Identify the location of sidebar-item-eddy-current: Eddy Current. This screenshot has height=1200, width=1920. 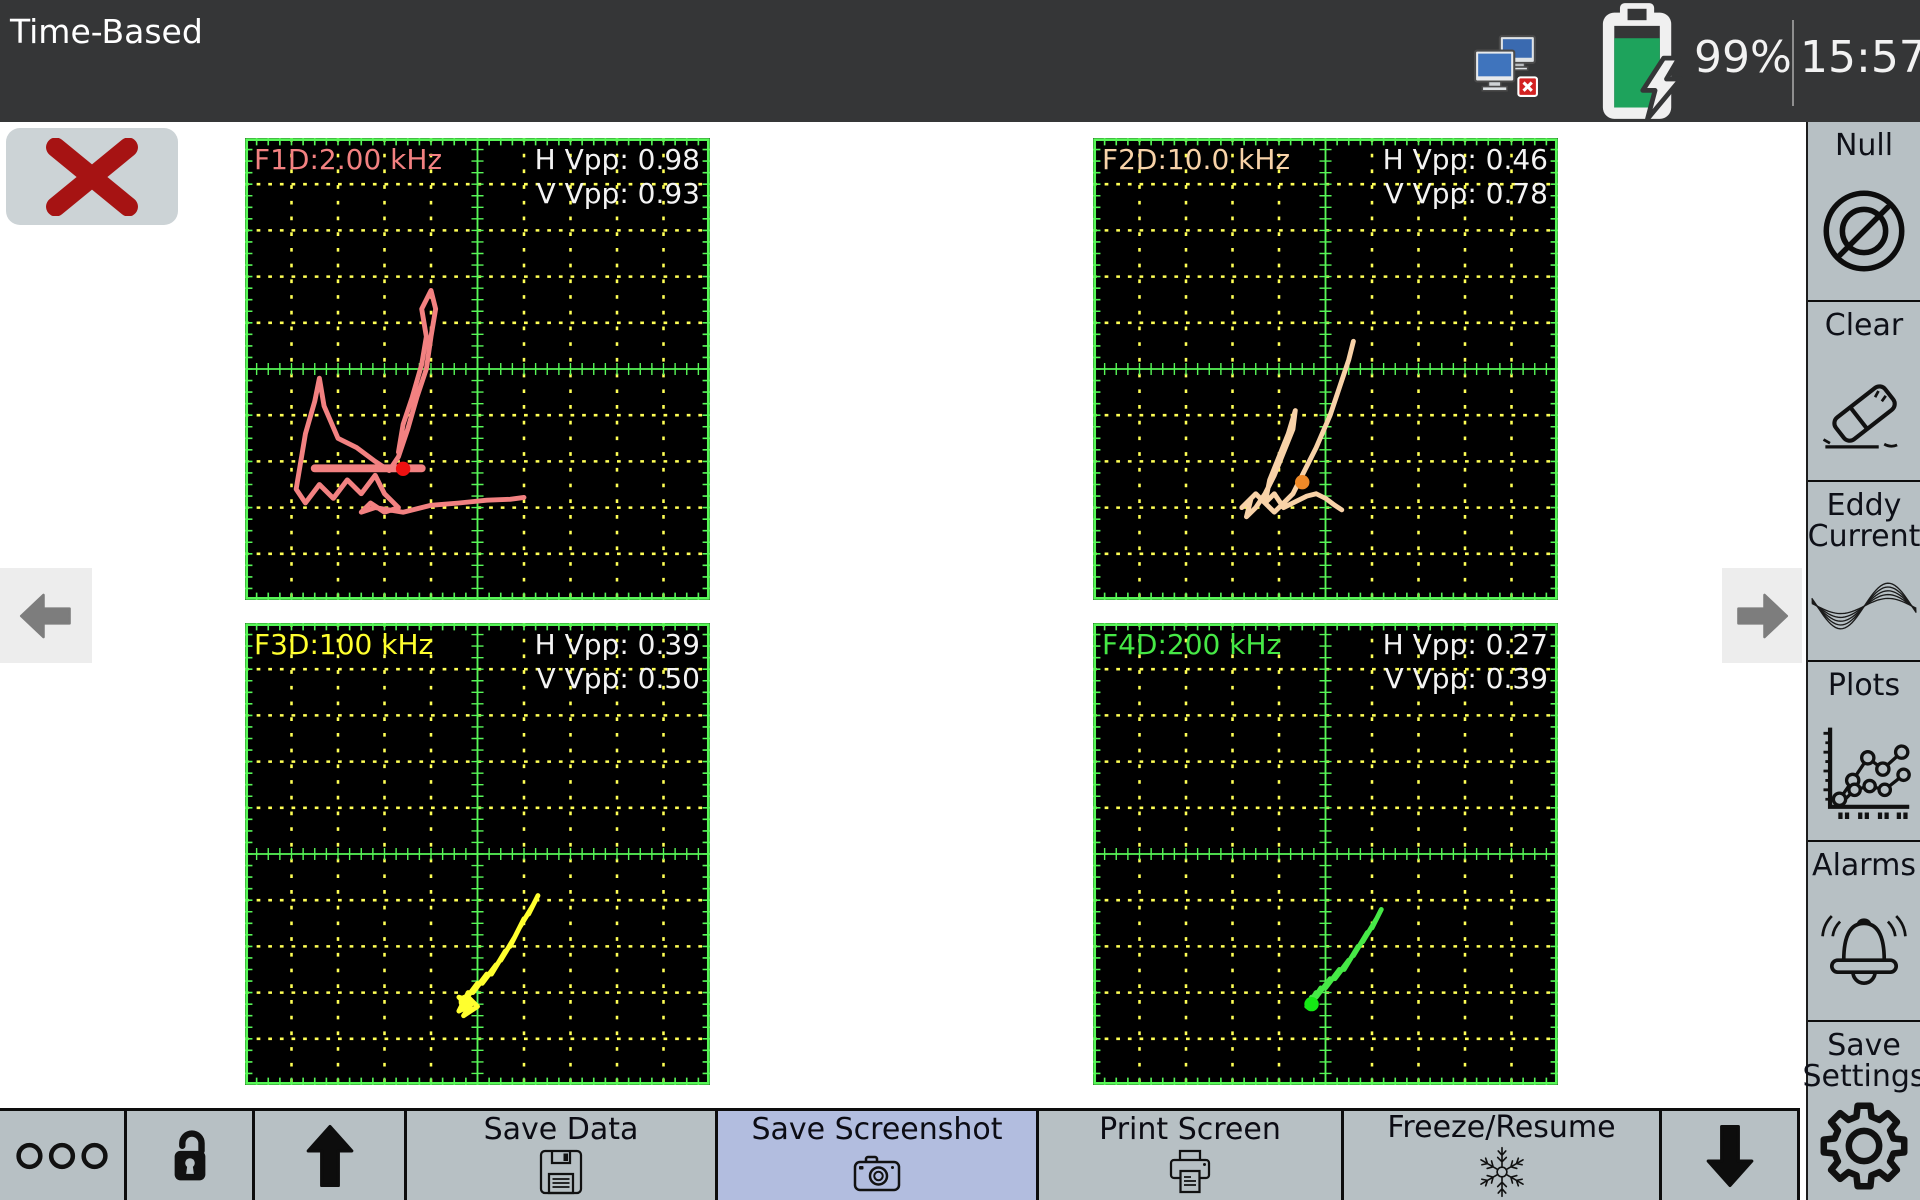
(1864, 572).